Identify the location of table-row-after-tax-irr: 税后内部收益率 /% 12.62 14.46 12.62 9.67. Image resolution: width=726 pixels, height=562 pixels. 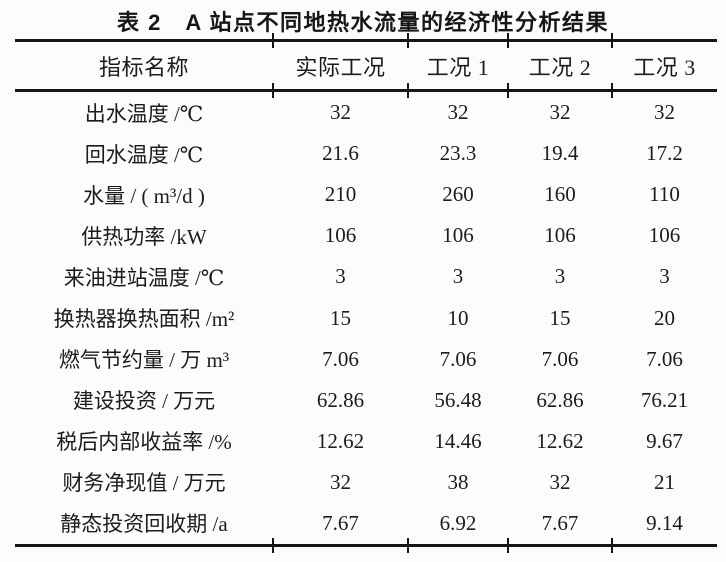
(366, 441).